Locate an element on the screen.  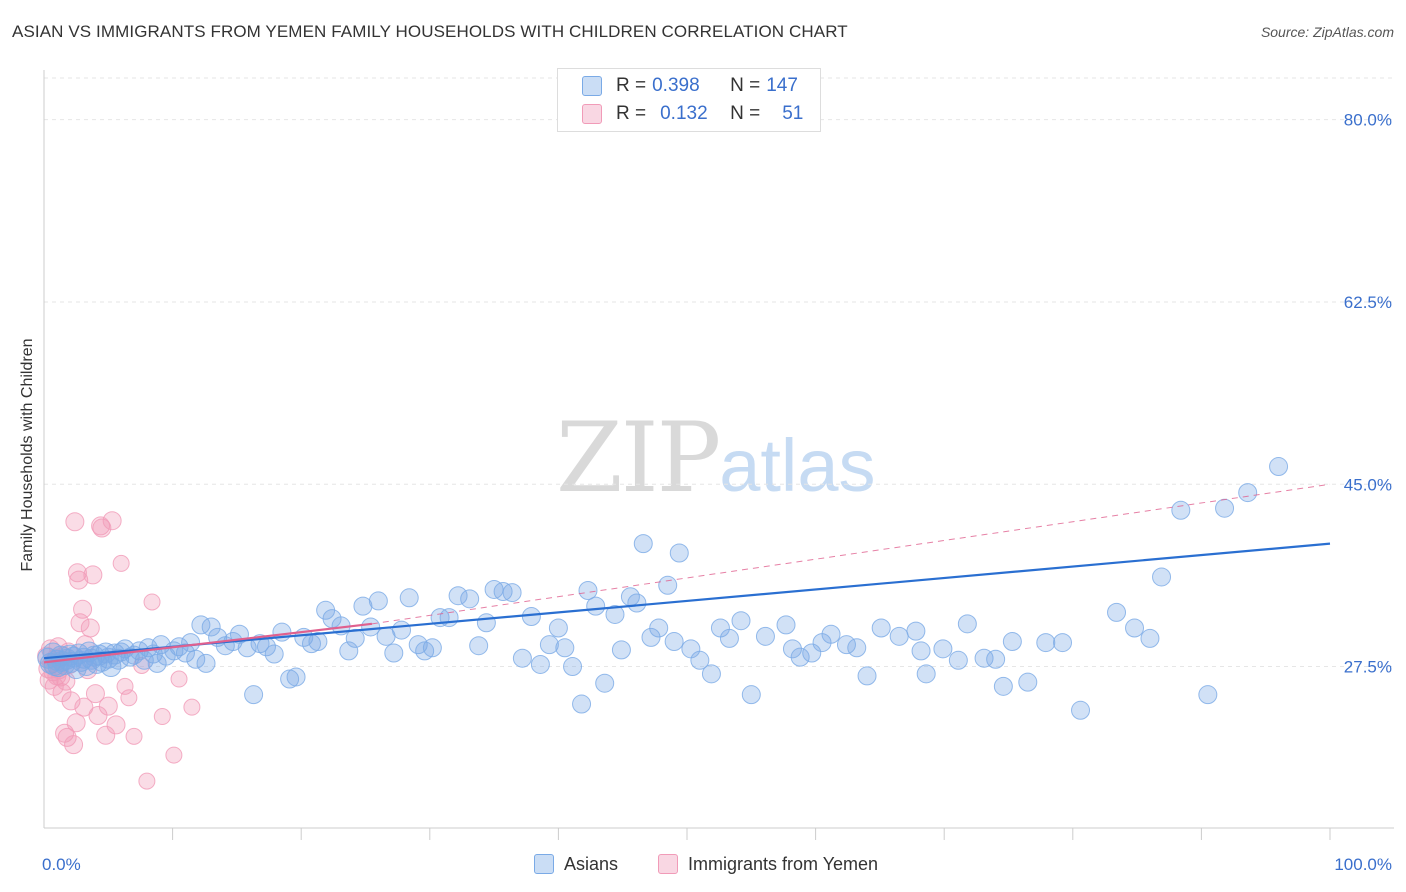
legend-label-asians: Asians is located at coordinates (591, 863).